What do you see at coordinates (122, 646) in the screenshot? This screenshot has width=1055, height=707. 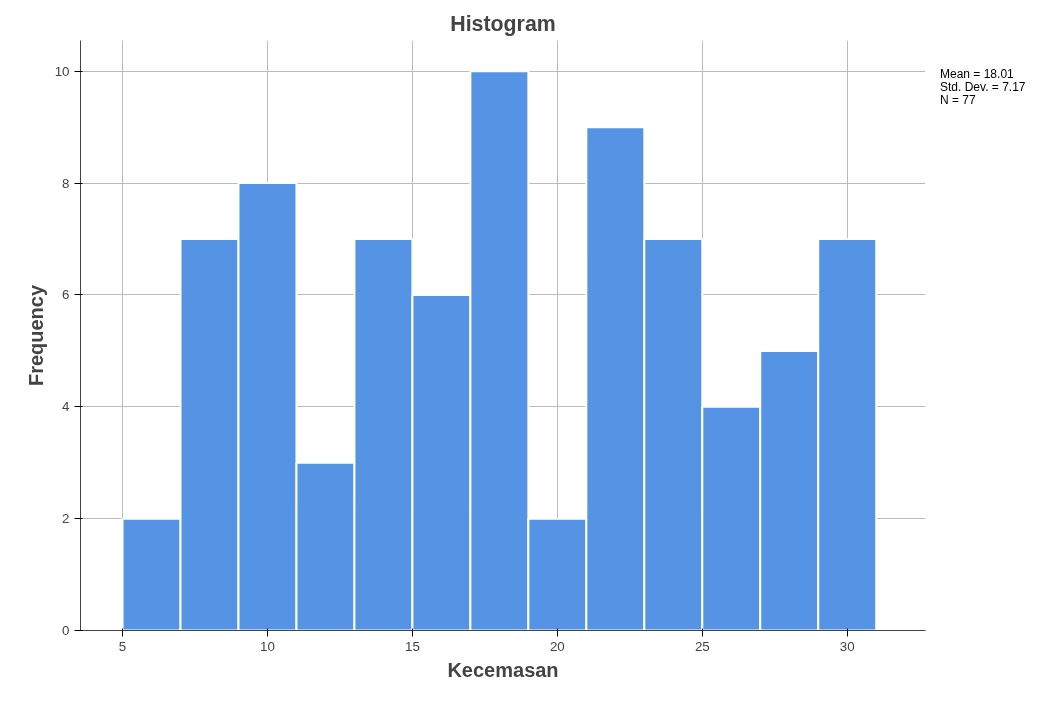 I see `x-tick-label: 5` at bounding box center [122, 646].